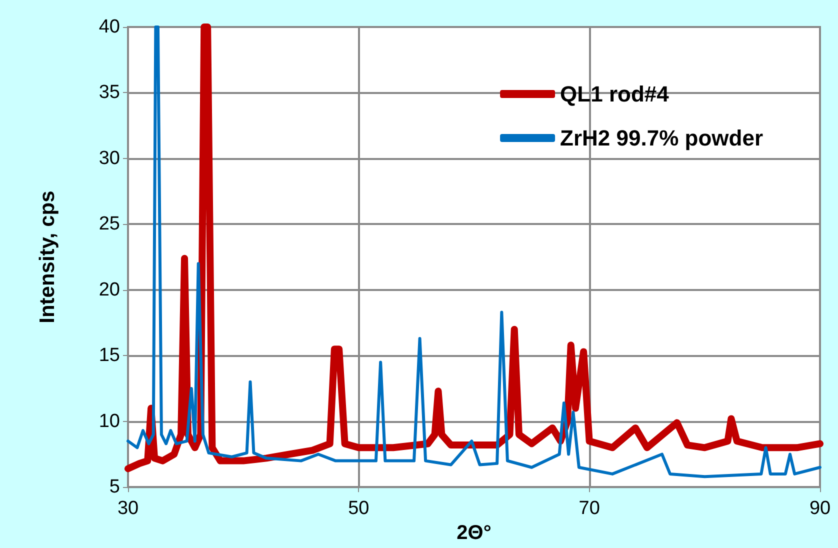 The height and width of the screenshot is (548, 838). Describe the element at coordinates (615, 94) in the screenshot. I see `legend-label: QL1 rod#4` at that location.